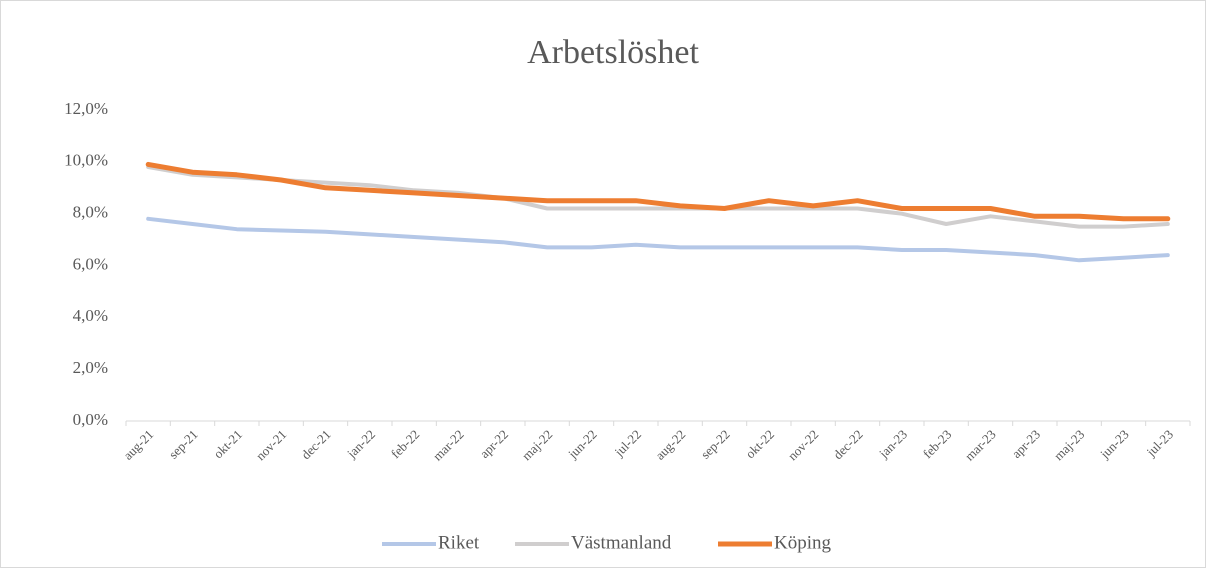  Describe the element at coordinates (803, 542) in the screenshot. I see `legend-label: Köping` at that location.